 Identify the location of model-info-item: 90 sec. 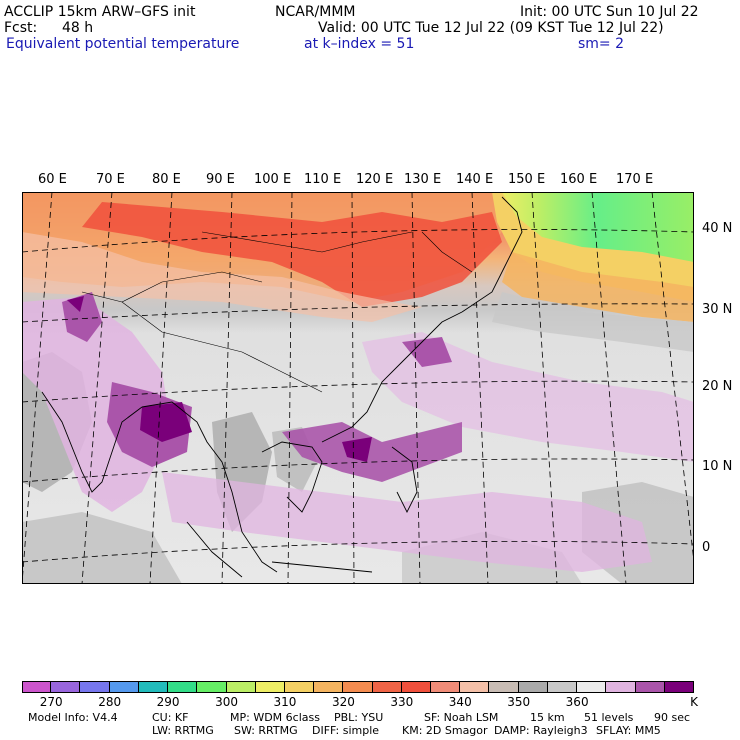
(672, 717).